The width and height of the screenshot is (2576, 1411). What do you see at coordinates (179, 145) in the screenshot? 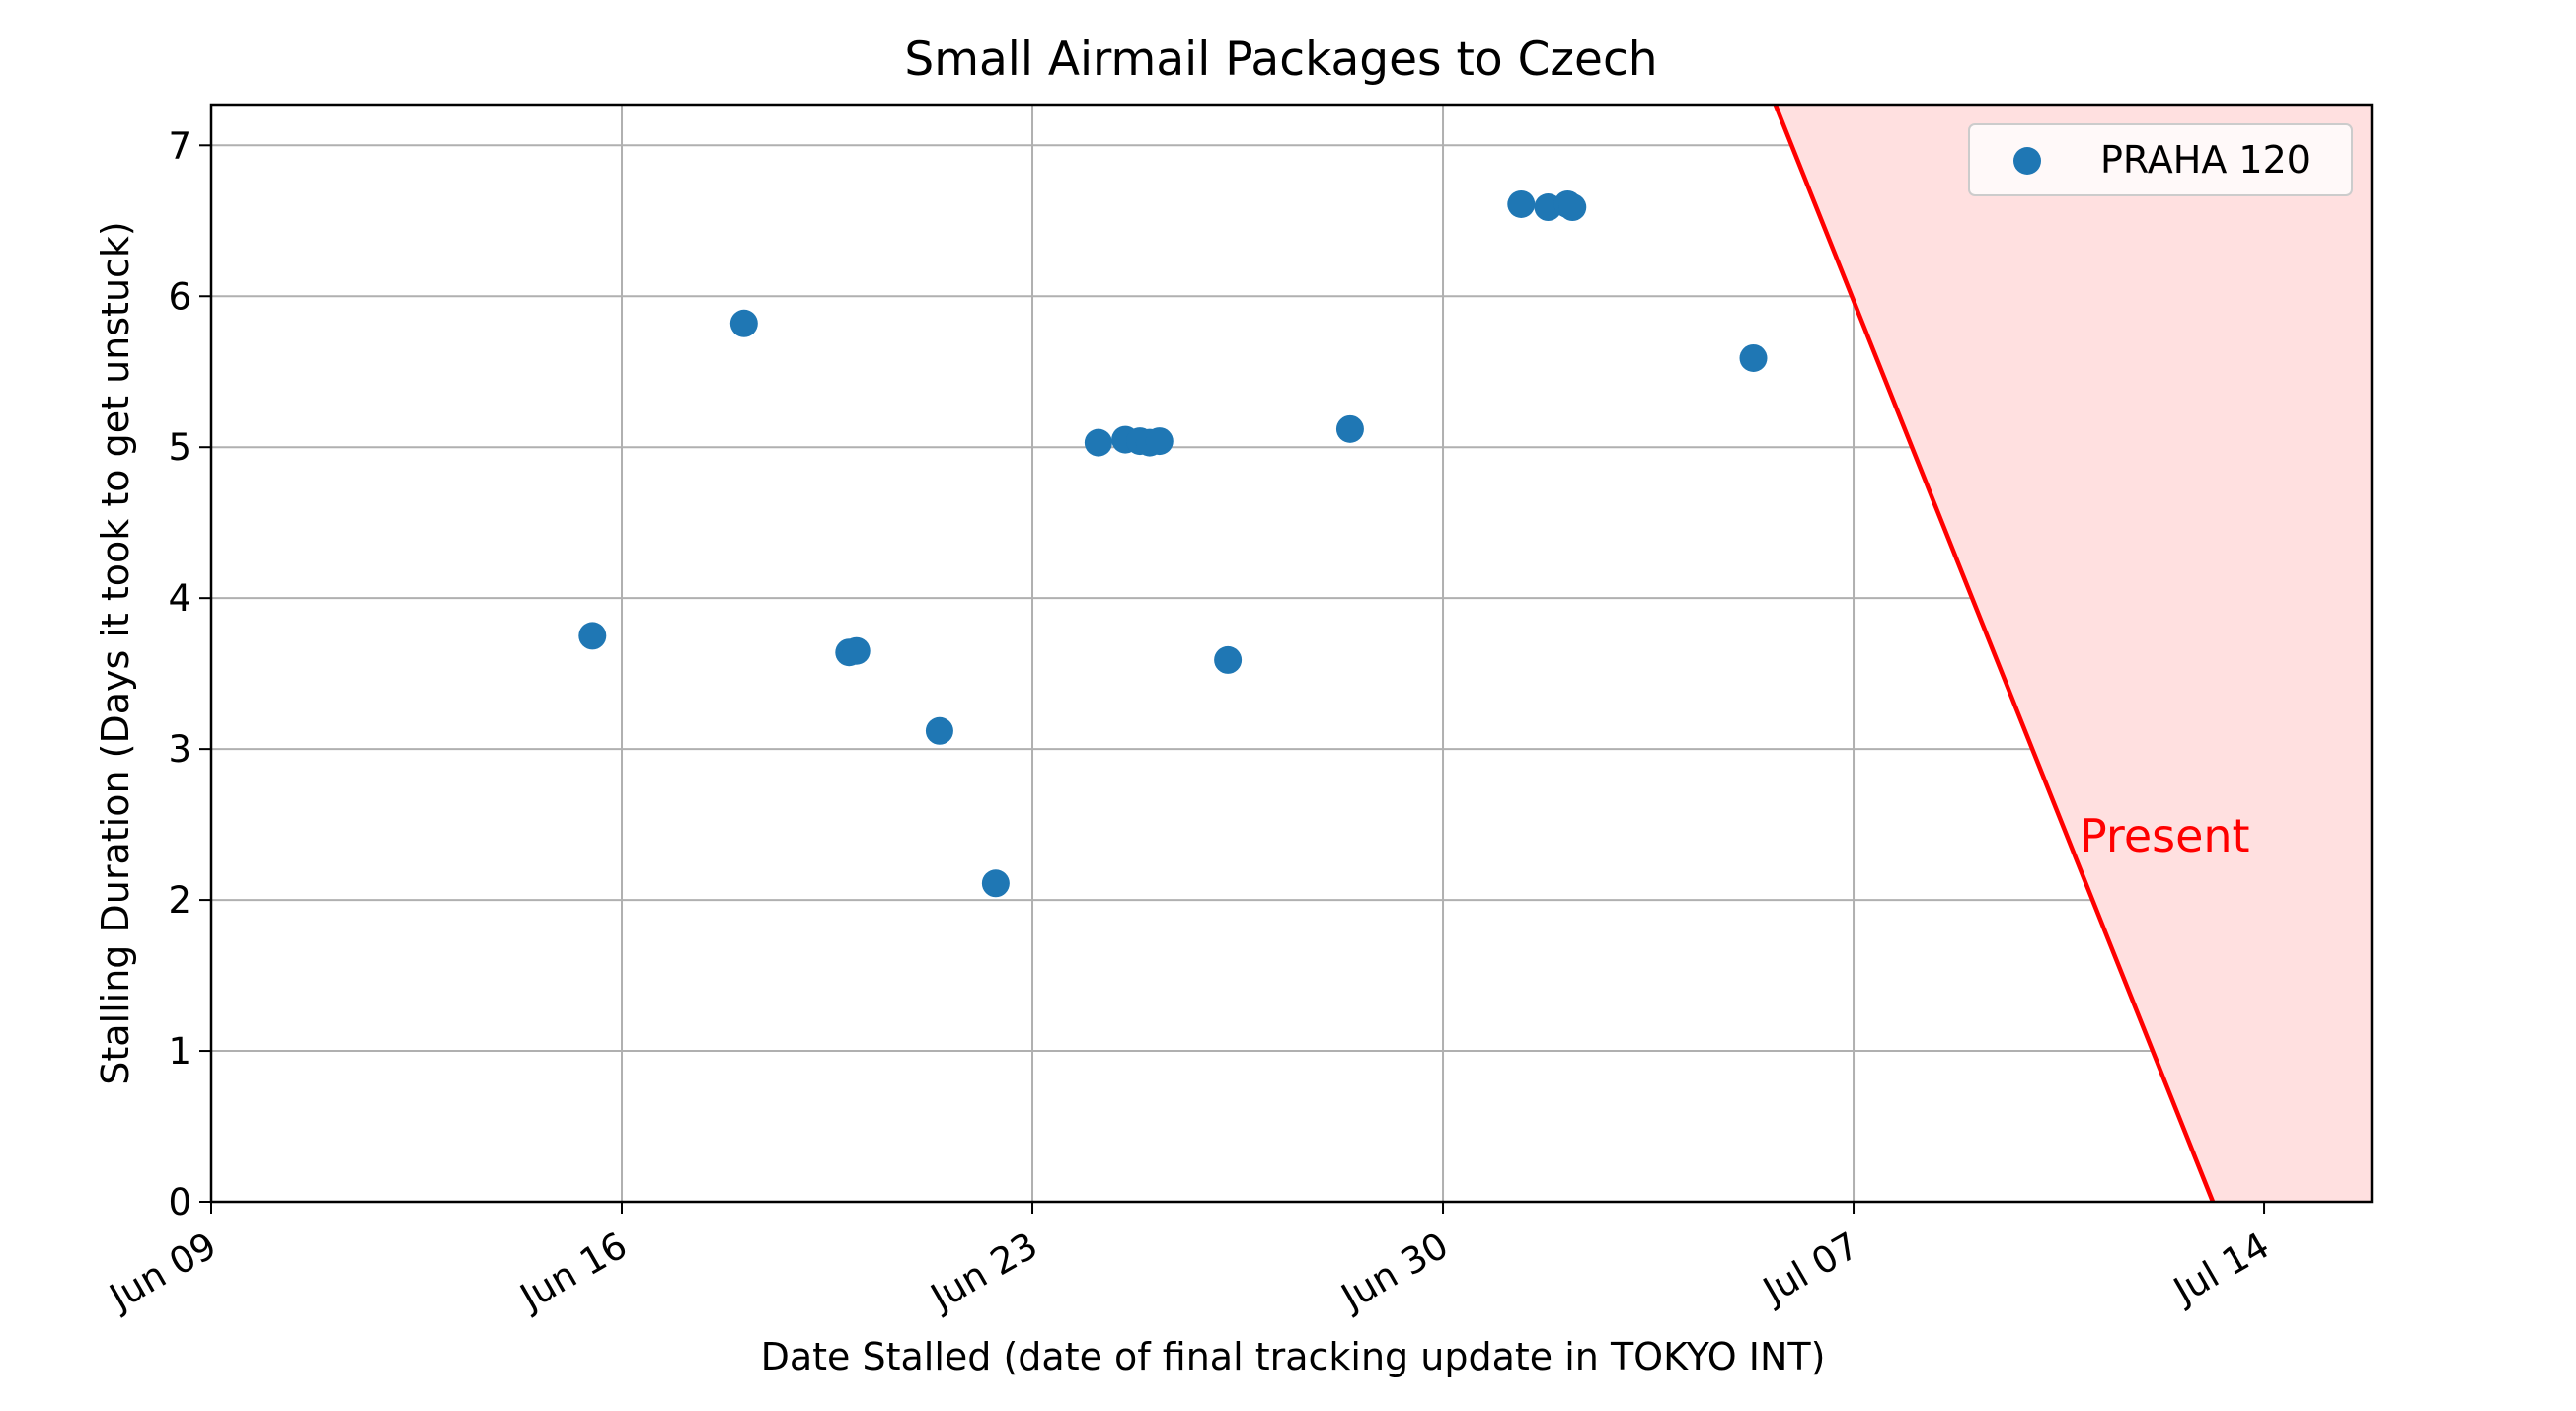
I see `y-tick-label: 7` at bounding box center [179, 145].